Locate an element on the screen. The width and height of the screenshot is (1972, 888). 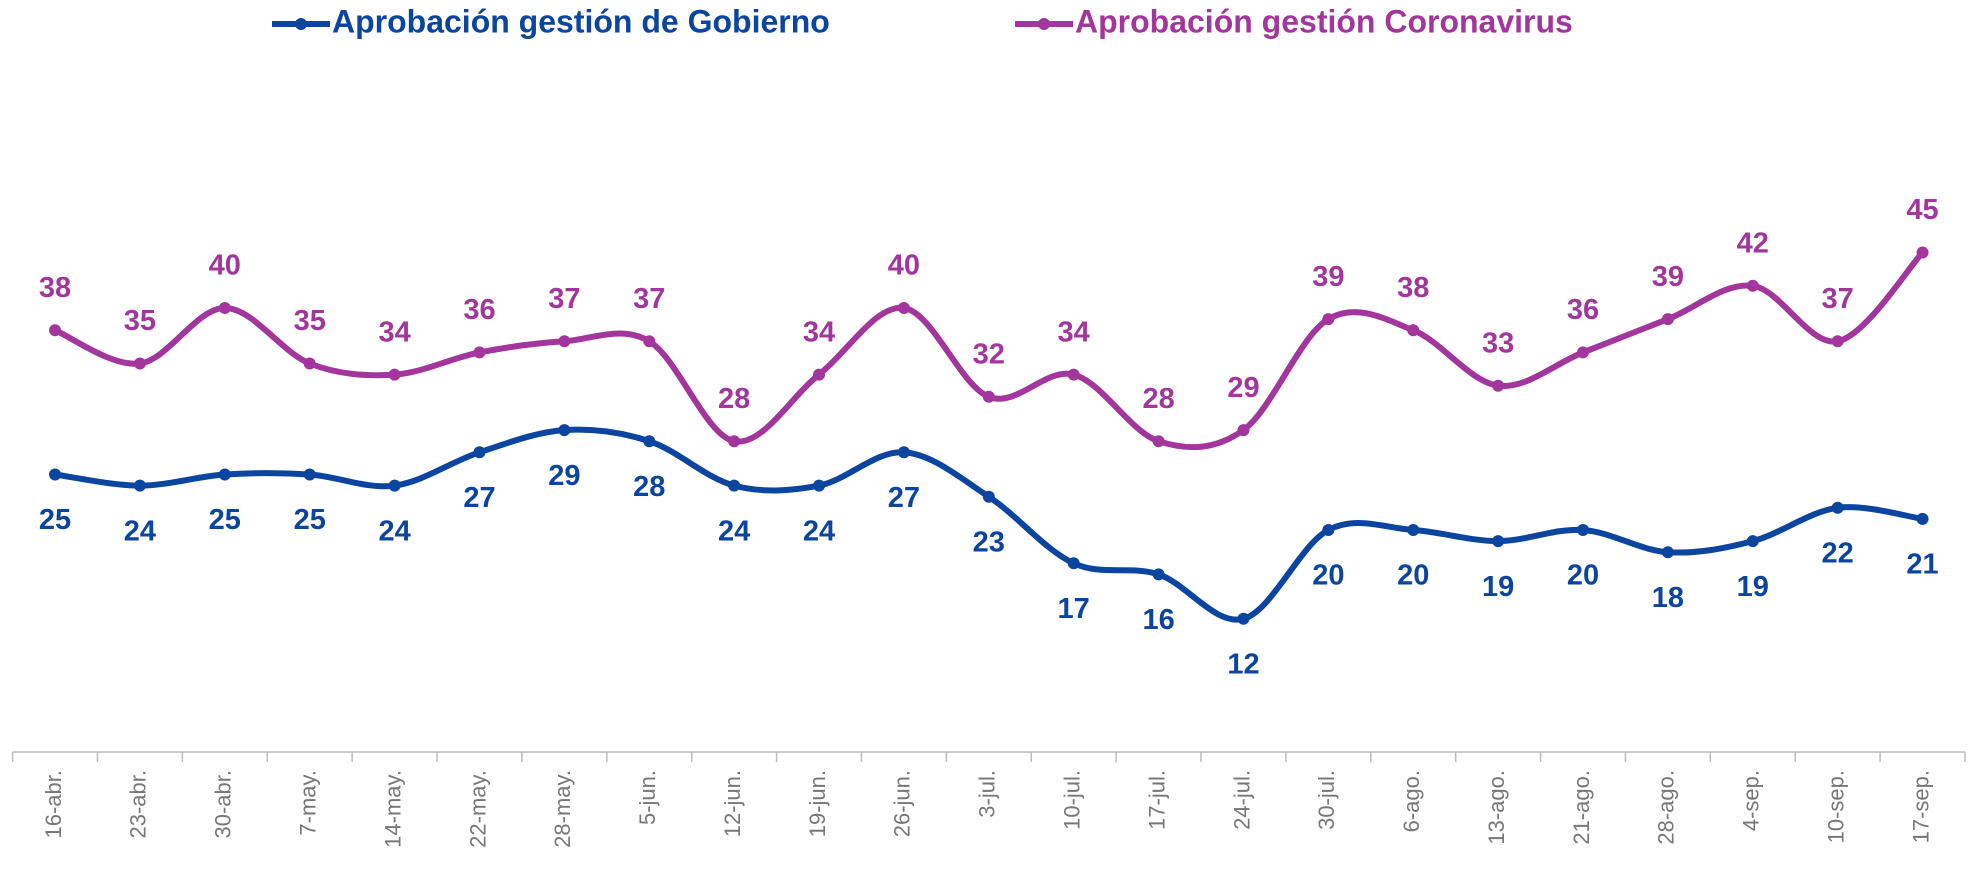
x-tick-label: 17-jul. is located at coordinates (1156, 800).